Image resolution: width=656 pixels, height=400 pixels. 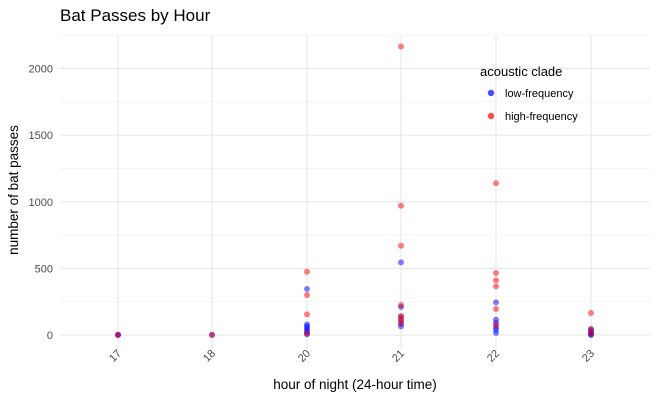 What do you see at coordinates (209, 356) in the screenshot?
I see `x-tick-label: 18` at bounding box center [209, 356].